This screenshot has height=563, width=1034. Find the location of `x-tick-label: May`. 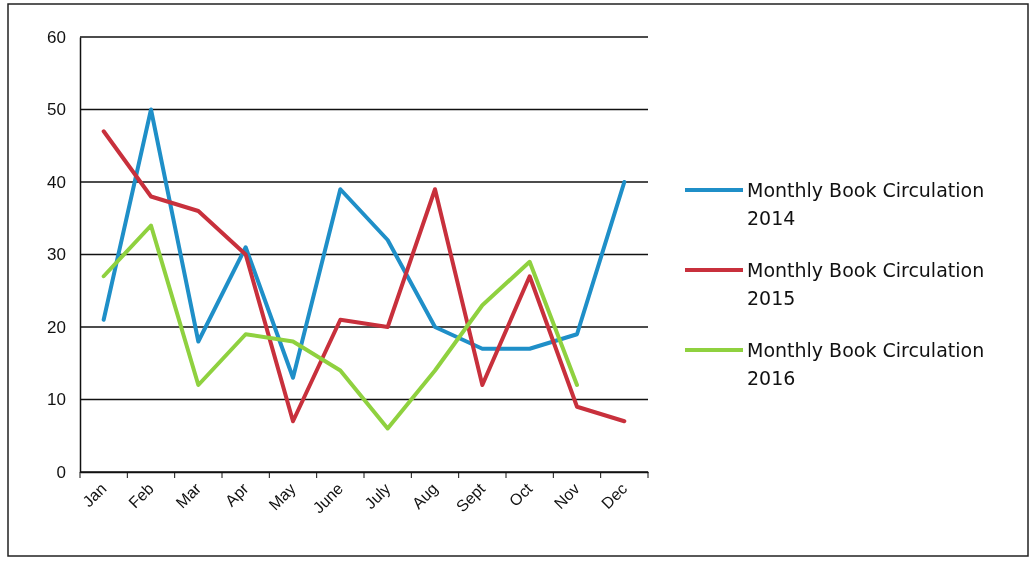

x-tick-label: May is located at coordinates (282, 496).